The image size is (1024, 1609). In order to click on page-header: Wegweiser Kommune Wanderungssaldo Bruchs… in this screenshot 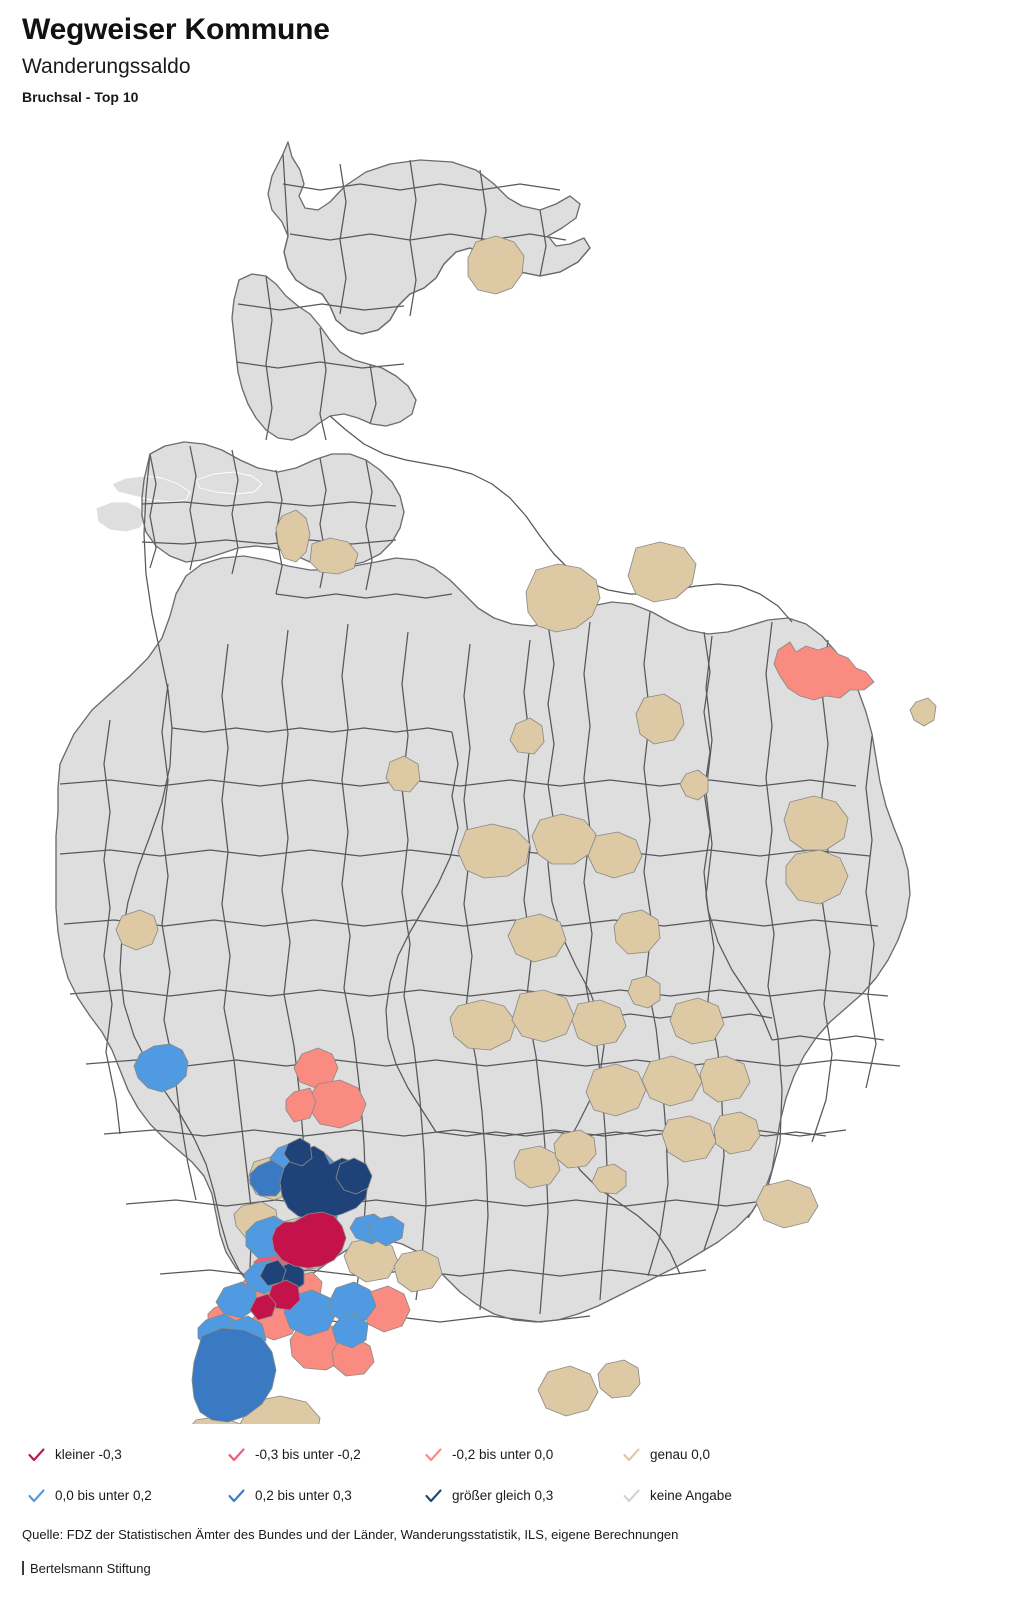, I will do `click(502, 59)`.